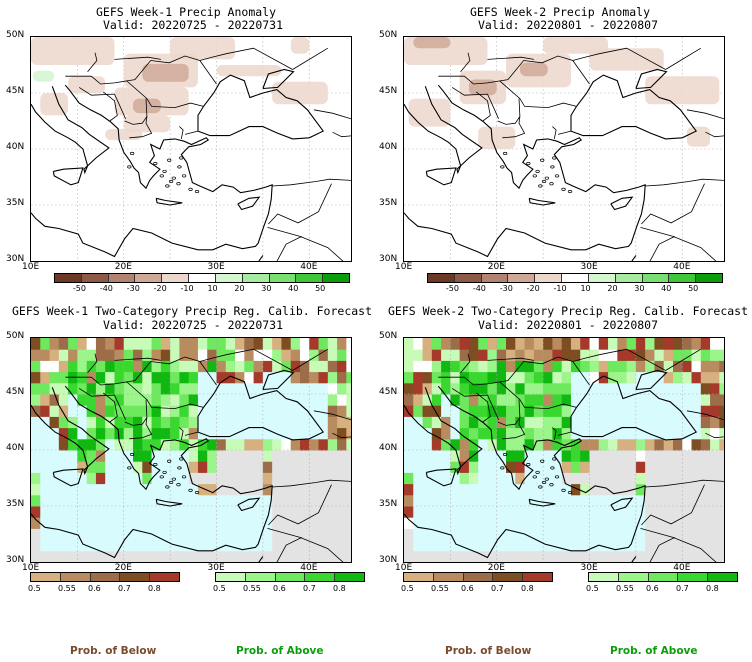 The image size is (752, 662). I want to click on colorbar-tick-label: 20, so click(612, 288).